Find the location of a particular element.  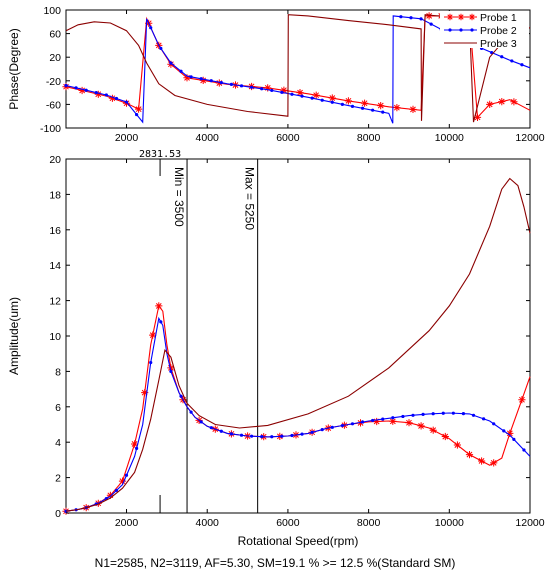

legend-item-probe-1: Probe 1 is located at coordinates (480, 18).